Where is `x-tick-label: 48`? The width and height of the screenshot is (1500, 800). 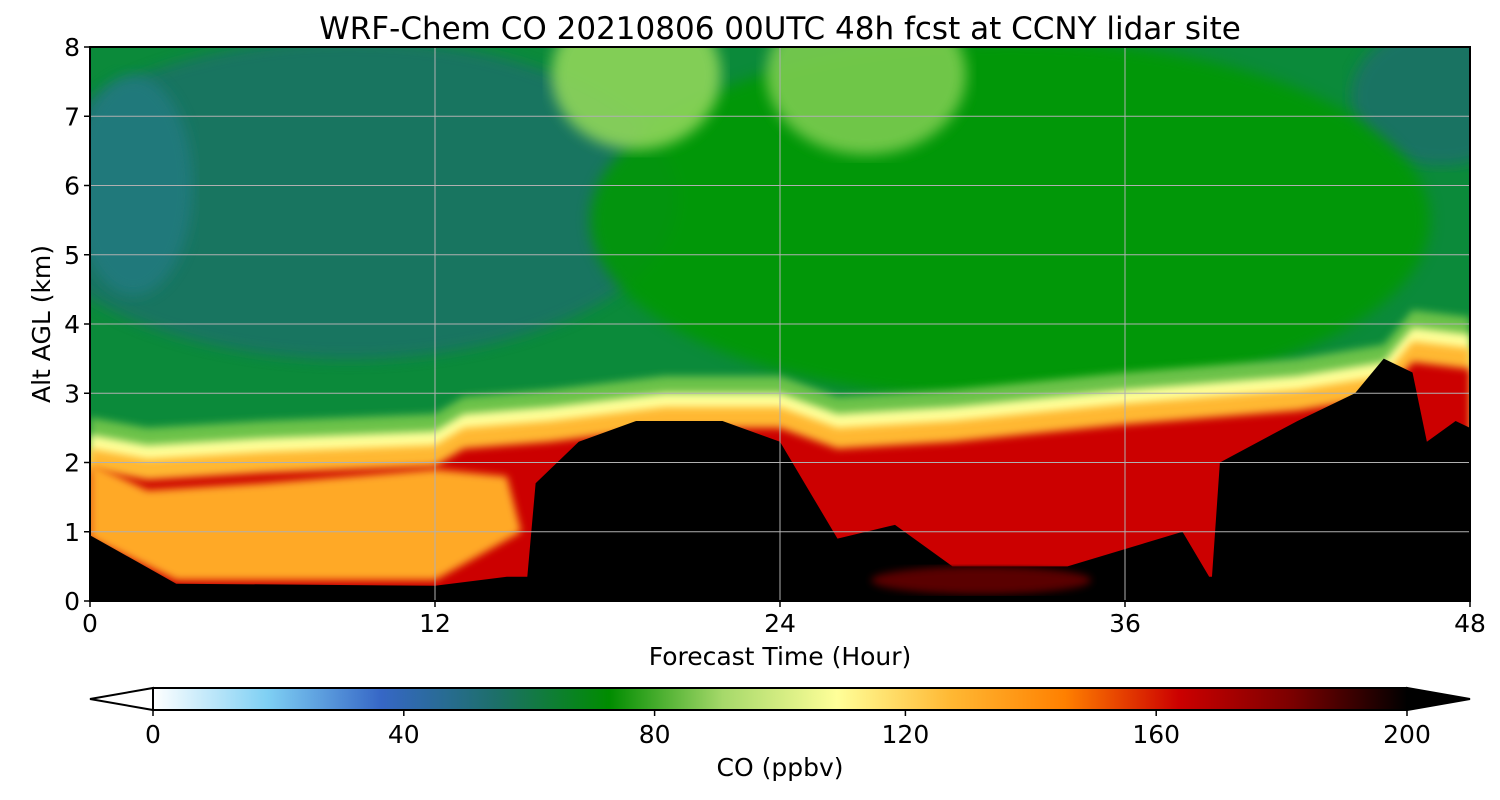
x-tick-label: 48 is located at coordinates (1470, 623).